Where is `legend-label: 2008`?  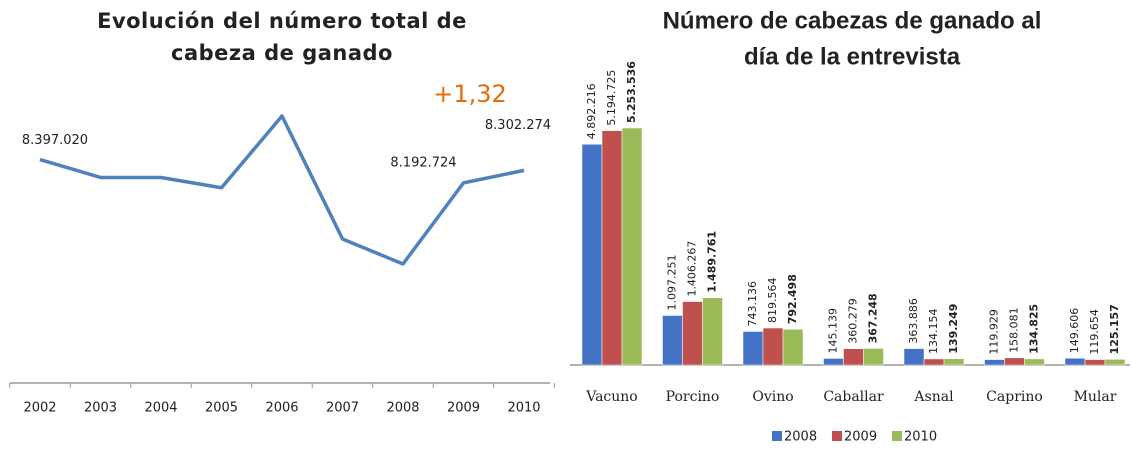 legend-label: 2008 is located at coordinates (800, 437).